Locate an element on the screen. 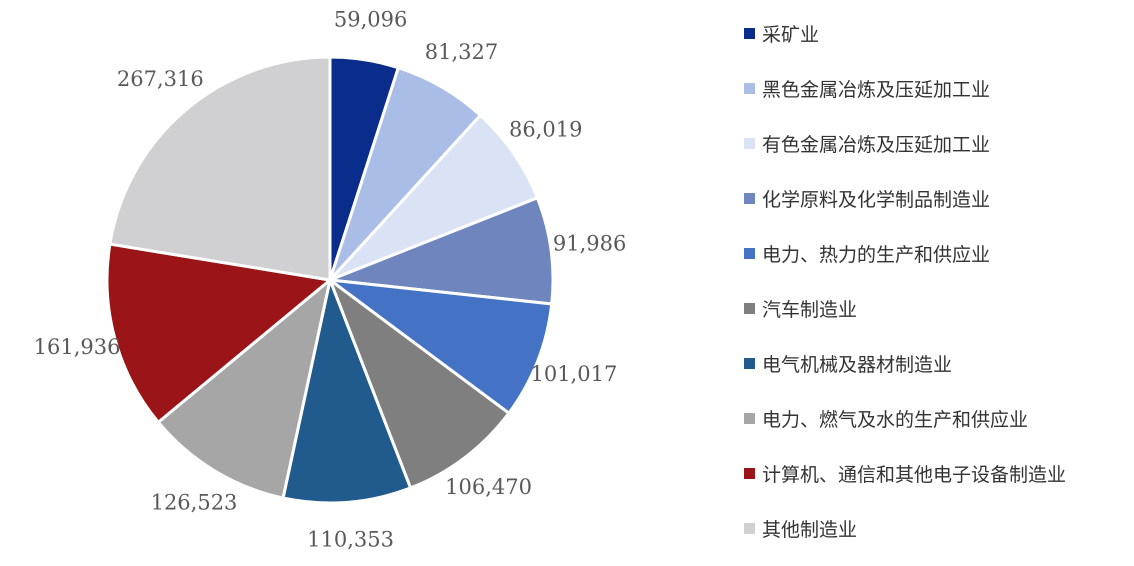 Image resolution: width=1134 pixels, height=566 pixels. legend-label: 采矿业 is located at coordinates (791, 34).